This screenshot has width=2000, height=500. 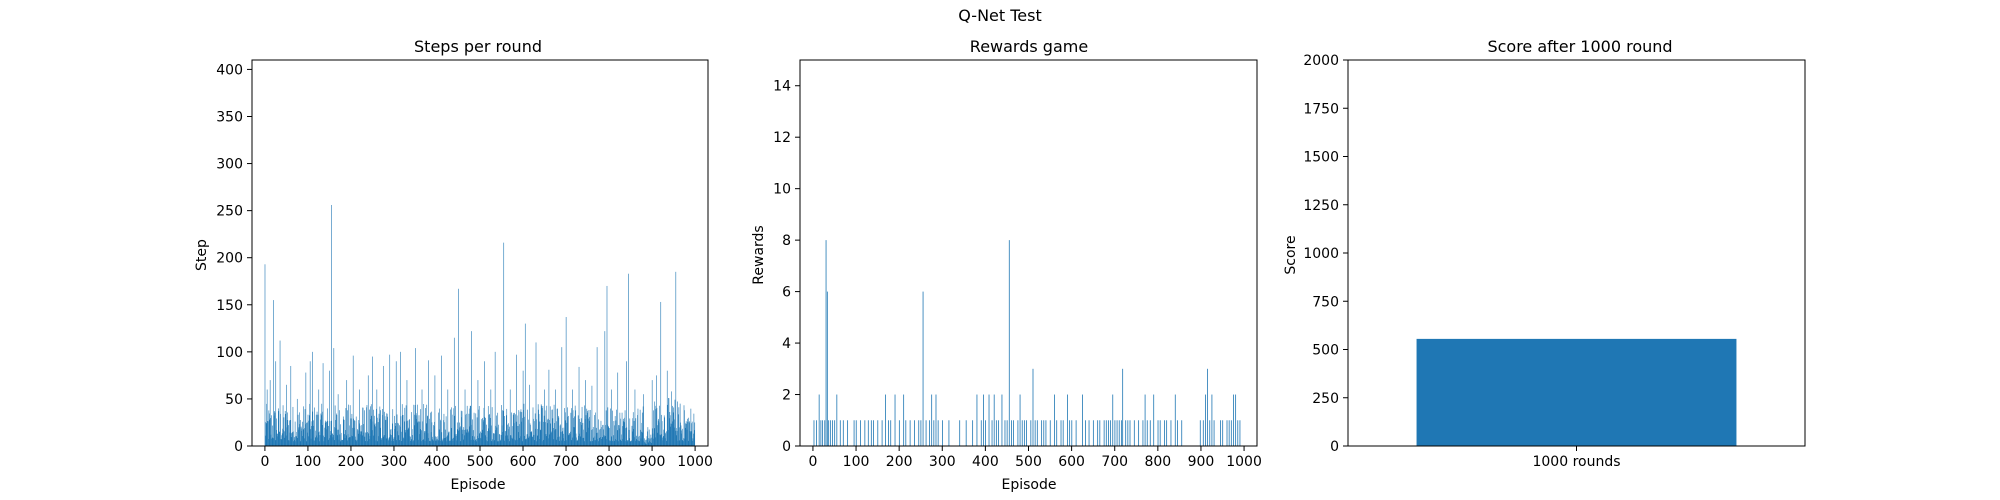 What do you see at coordinates (478, 46) in the screenshot?
I see `chart-1-title: Steps per round` at bounding box center [478, 46].